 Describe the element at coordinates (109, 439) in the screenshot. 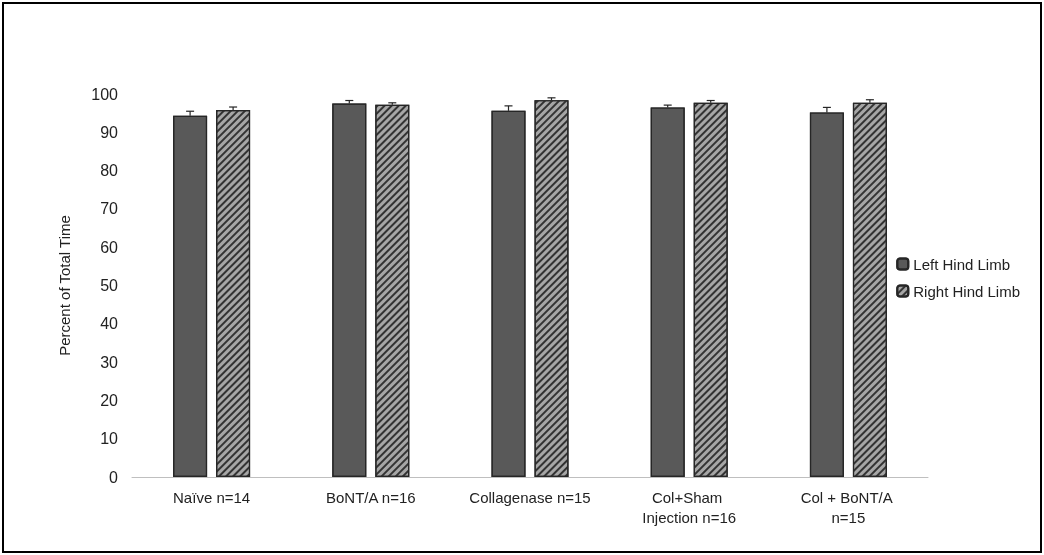

I see `y-tick-label: 10` at that location.